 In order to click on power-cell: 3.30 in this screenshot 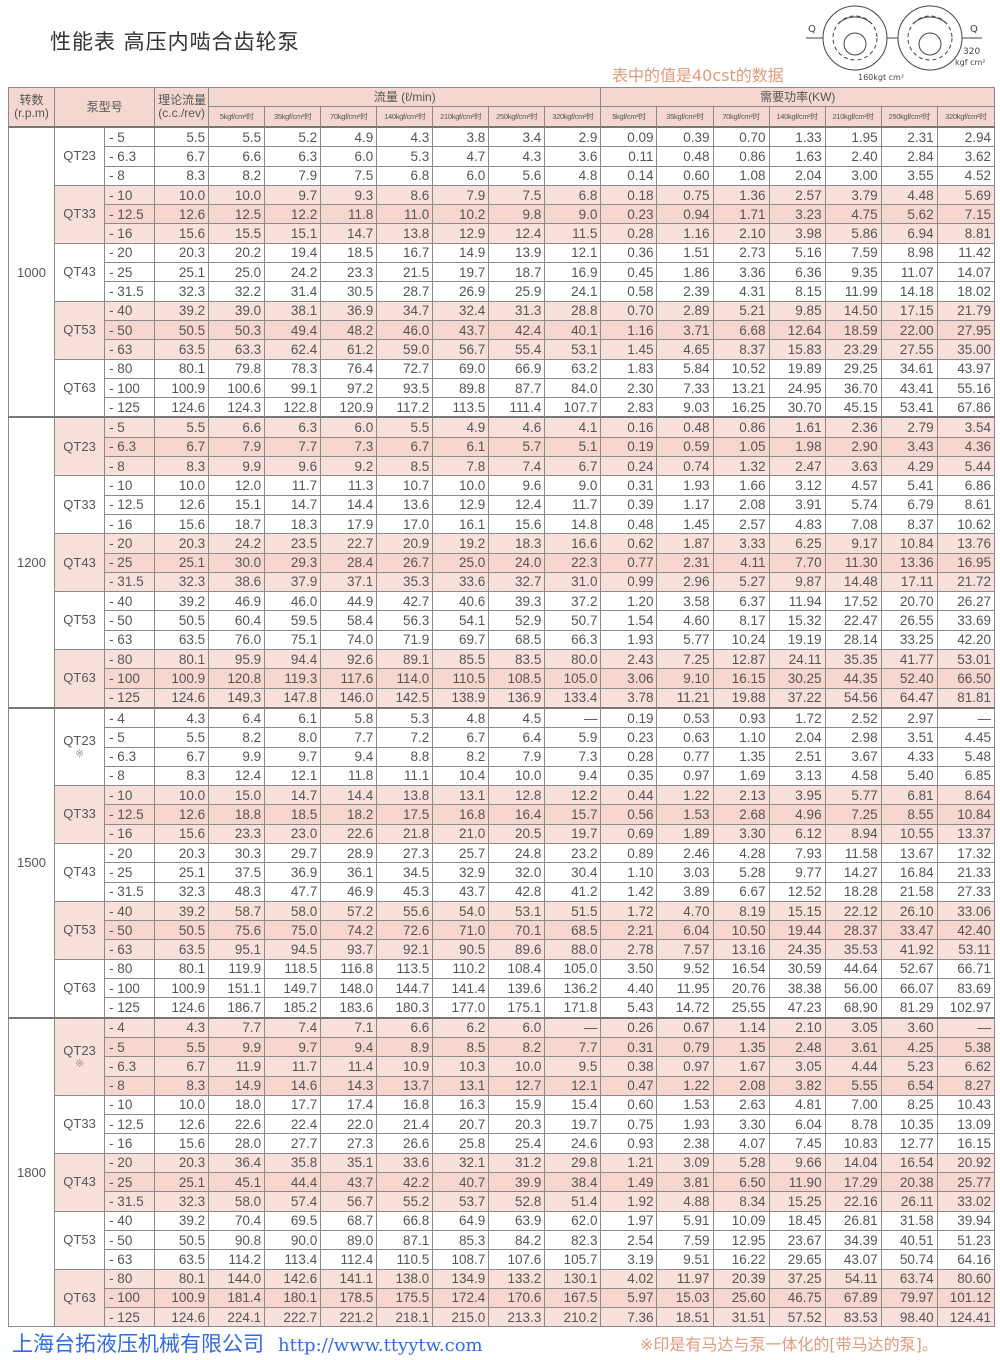, I will do `click(741, 1124)`.